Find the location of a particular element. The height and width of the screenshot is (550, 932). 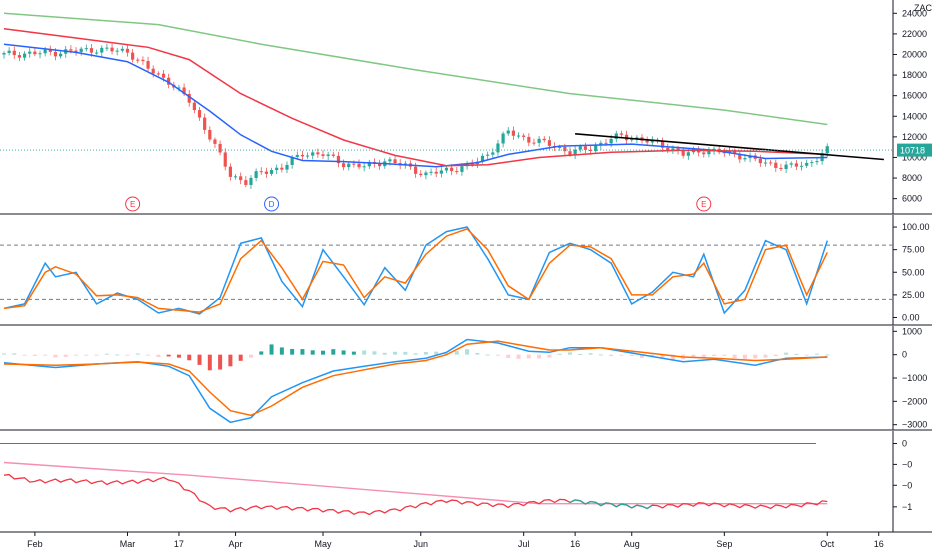

y-tick-label: −0 is located at coordinates (907, 464).